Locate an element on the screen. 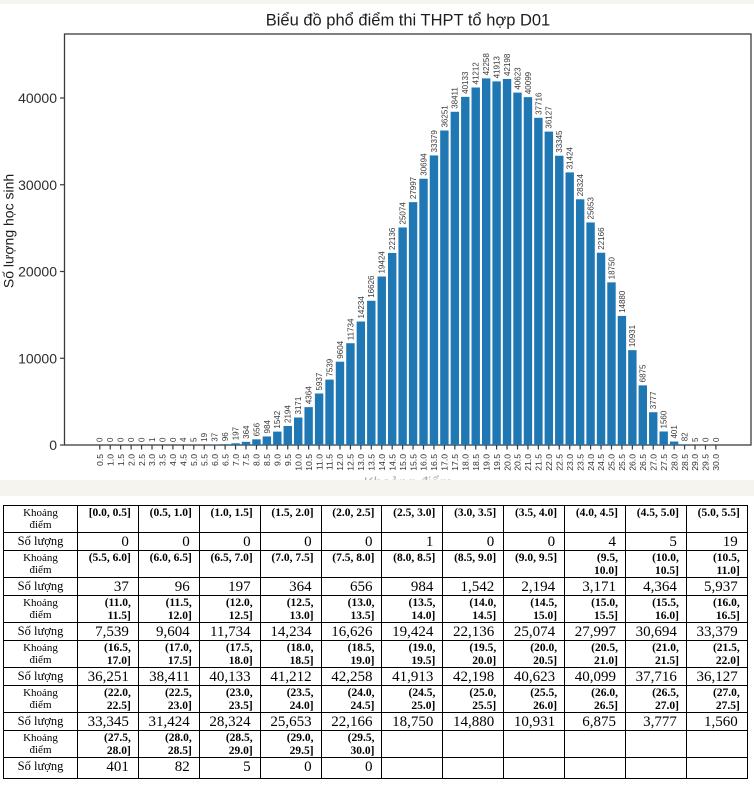 The height and width of the screenshot is (789, 754). svg-text: 22.5 is located at coordinates (559, 462).